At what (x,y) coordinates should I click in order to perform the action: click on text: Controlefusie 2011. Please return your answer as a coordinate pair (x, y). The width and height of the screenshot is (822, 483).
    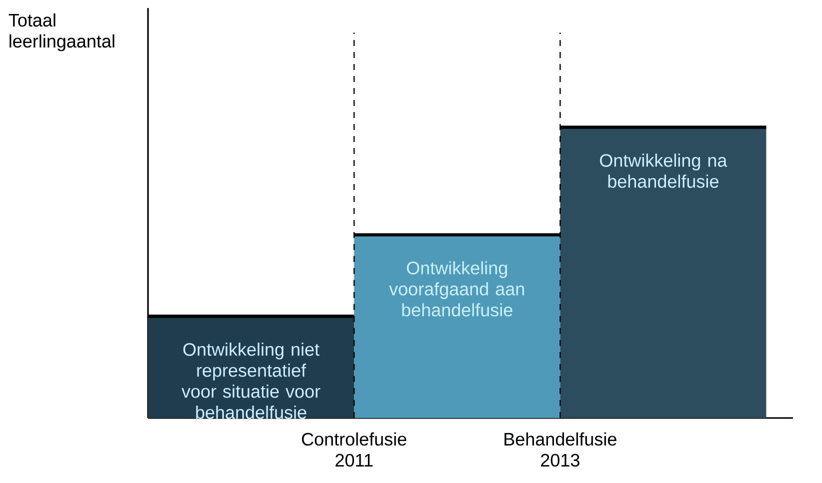
    Looking at the image, I should click on (354, 449).